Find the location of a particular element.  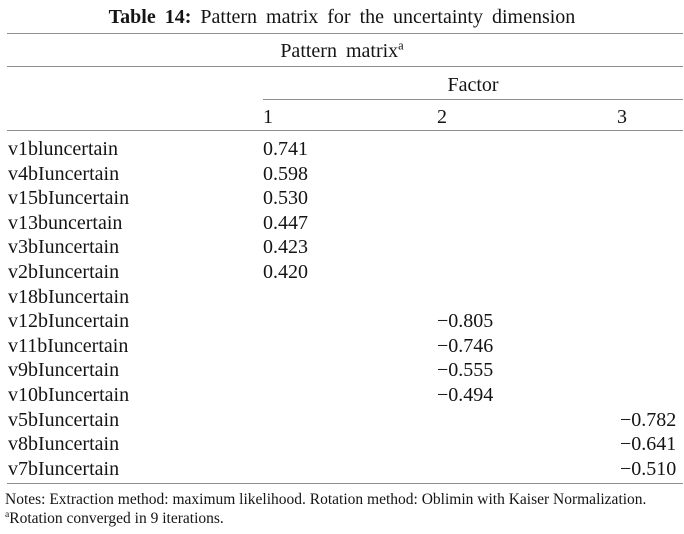

variable-name-cell: v4bIuncertain is located at coordinates (64, 173).